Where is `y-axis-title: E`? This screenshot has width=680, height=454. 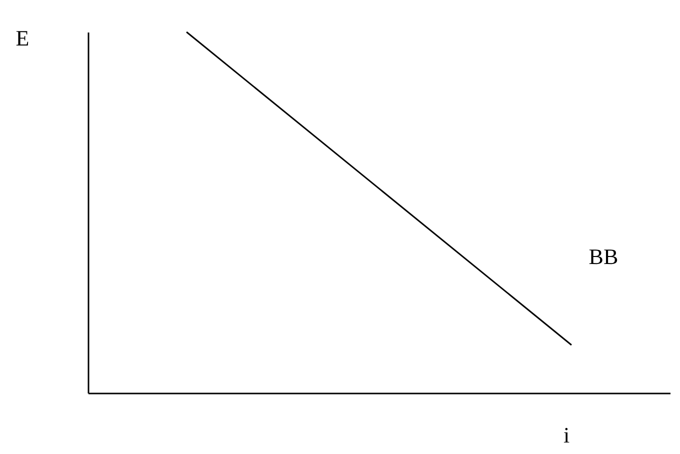
y-axis-title: E is located at coordinates (23, 38).